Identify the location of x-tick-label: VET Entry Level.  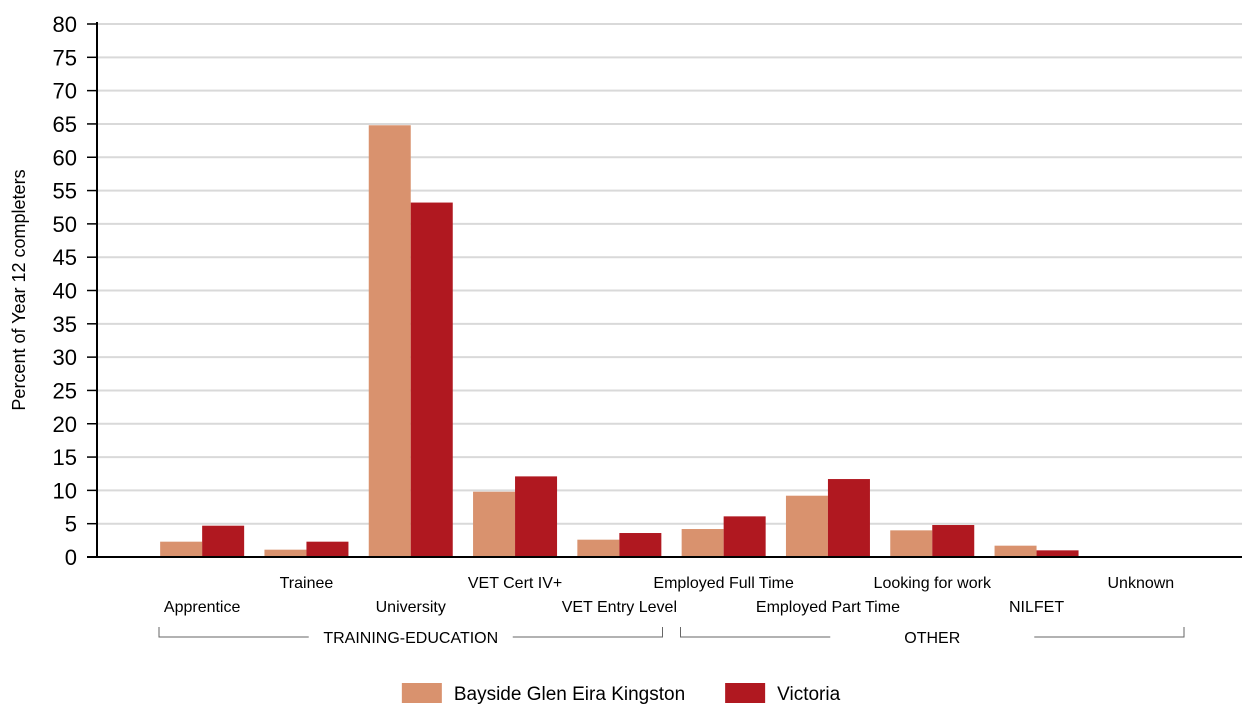
(619, 607).